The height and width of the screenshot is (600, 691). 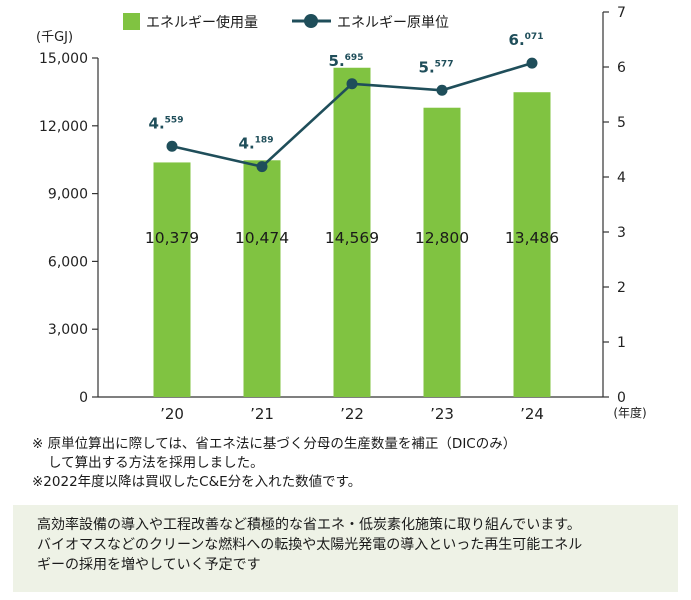 I want to click on line-value-label: 5.695, so click(x=346, y=61).